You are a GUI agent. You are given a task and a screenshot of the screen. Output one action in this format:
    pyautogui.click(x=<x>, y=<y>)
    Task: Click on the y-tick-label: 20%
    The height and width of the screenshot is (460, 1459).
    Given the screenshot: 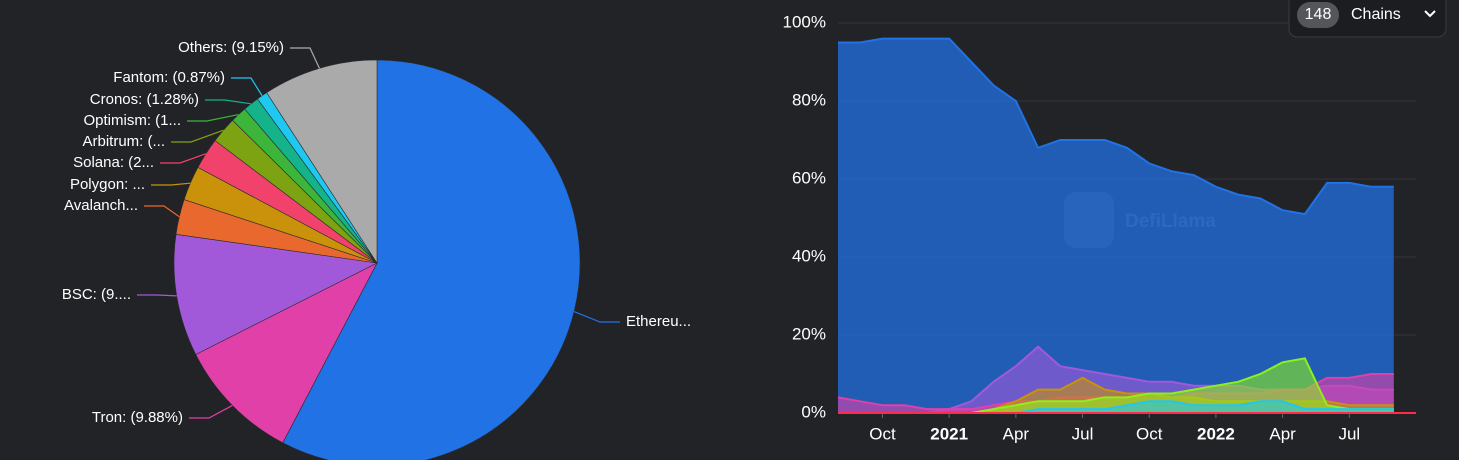 What is the action you would take?
    pyautogui.click(x=809, y=333)
    